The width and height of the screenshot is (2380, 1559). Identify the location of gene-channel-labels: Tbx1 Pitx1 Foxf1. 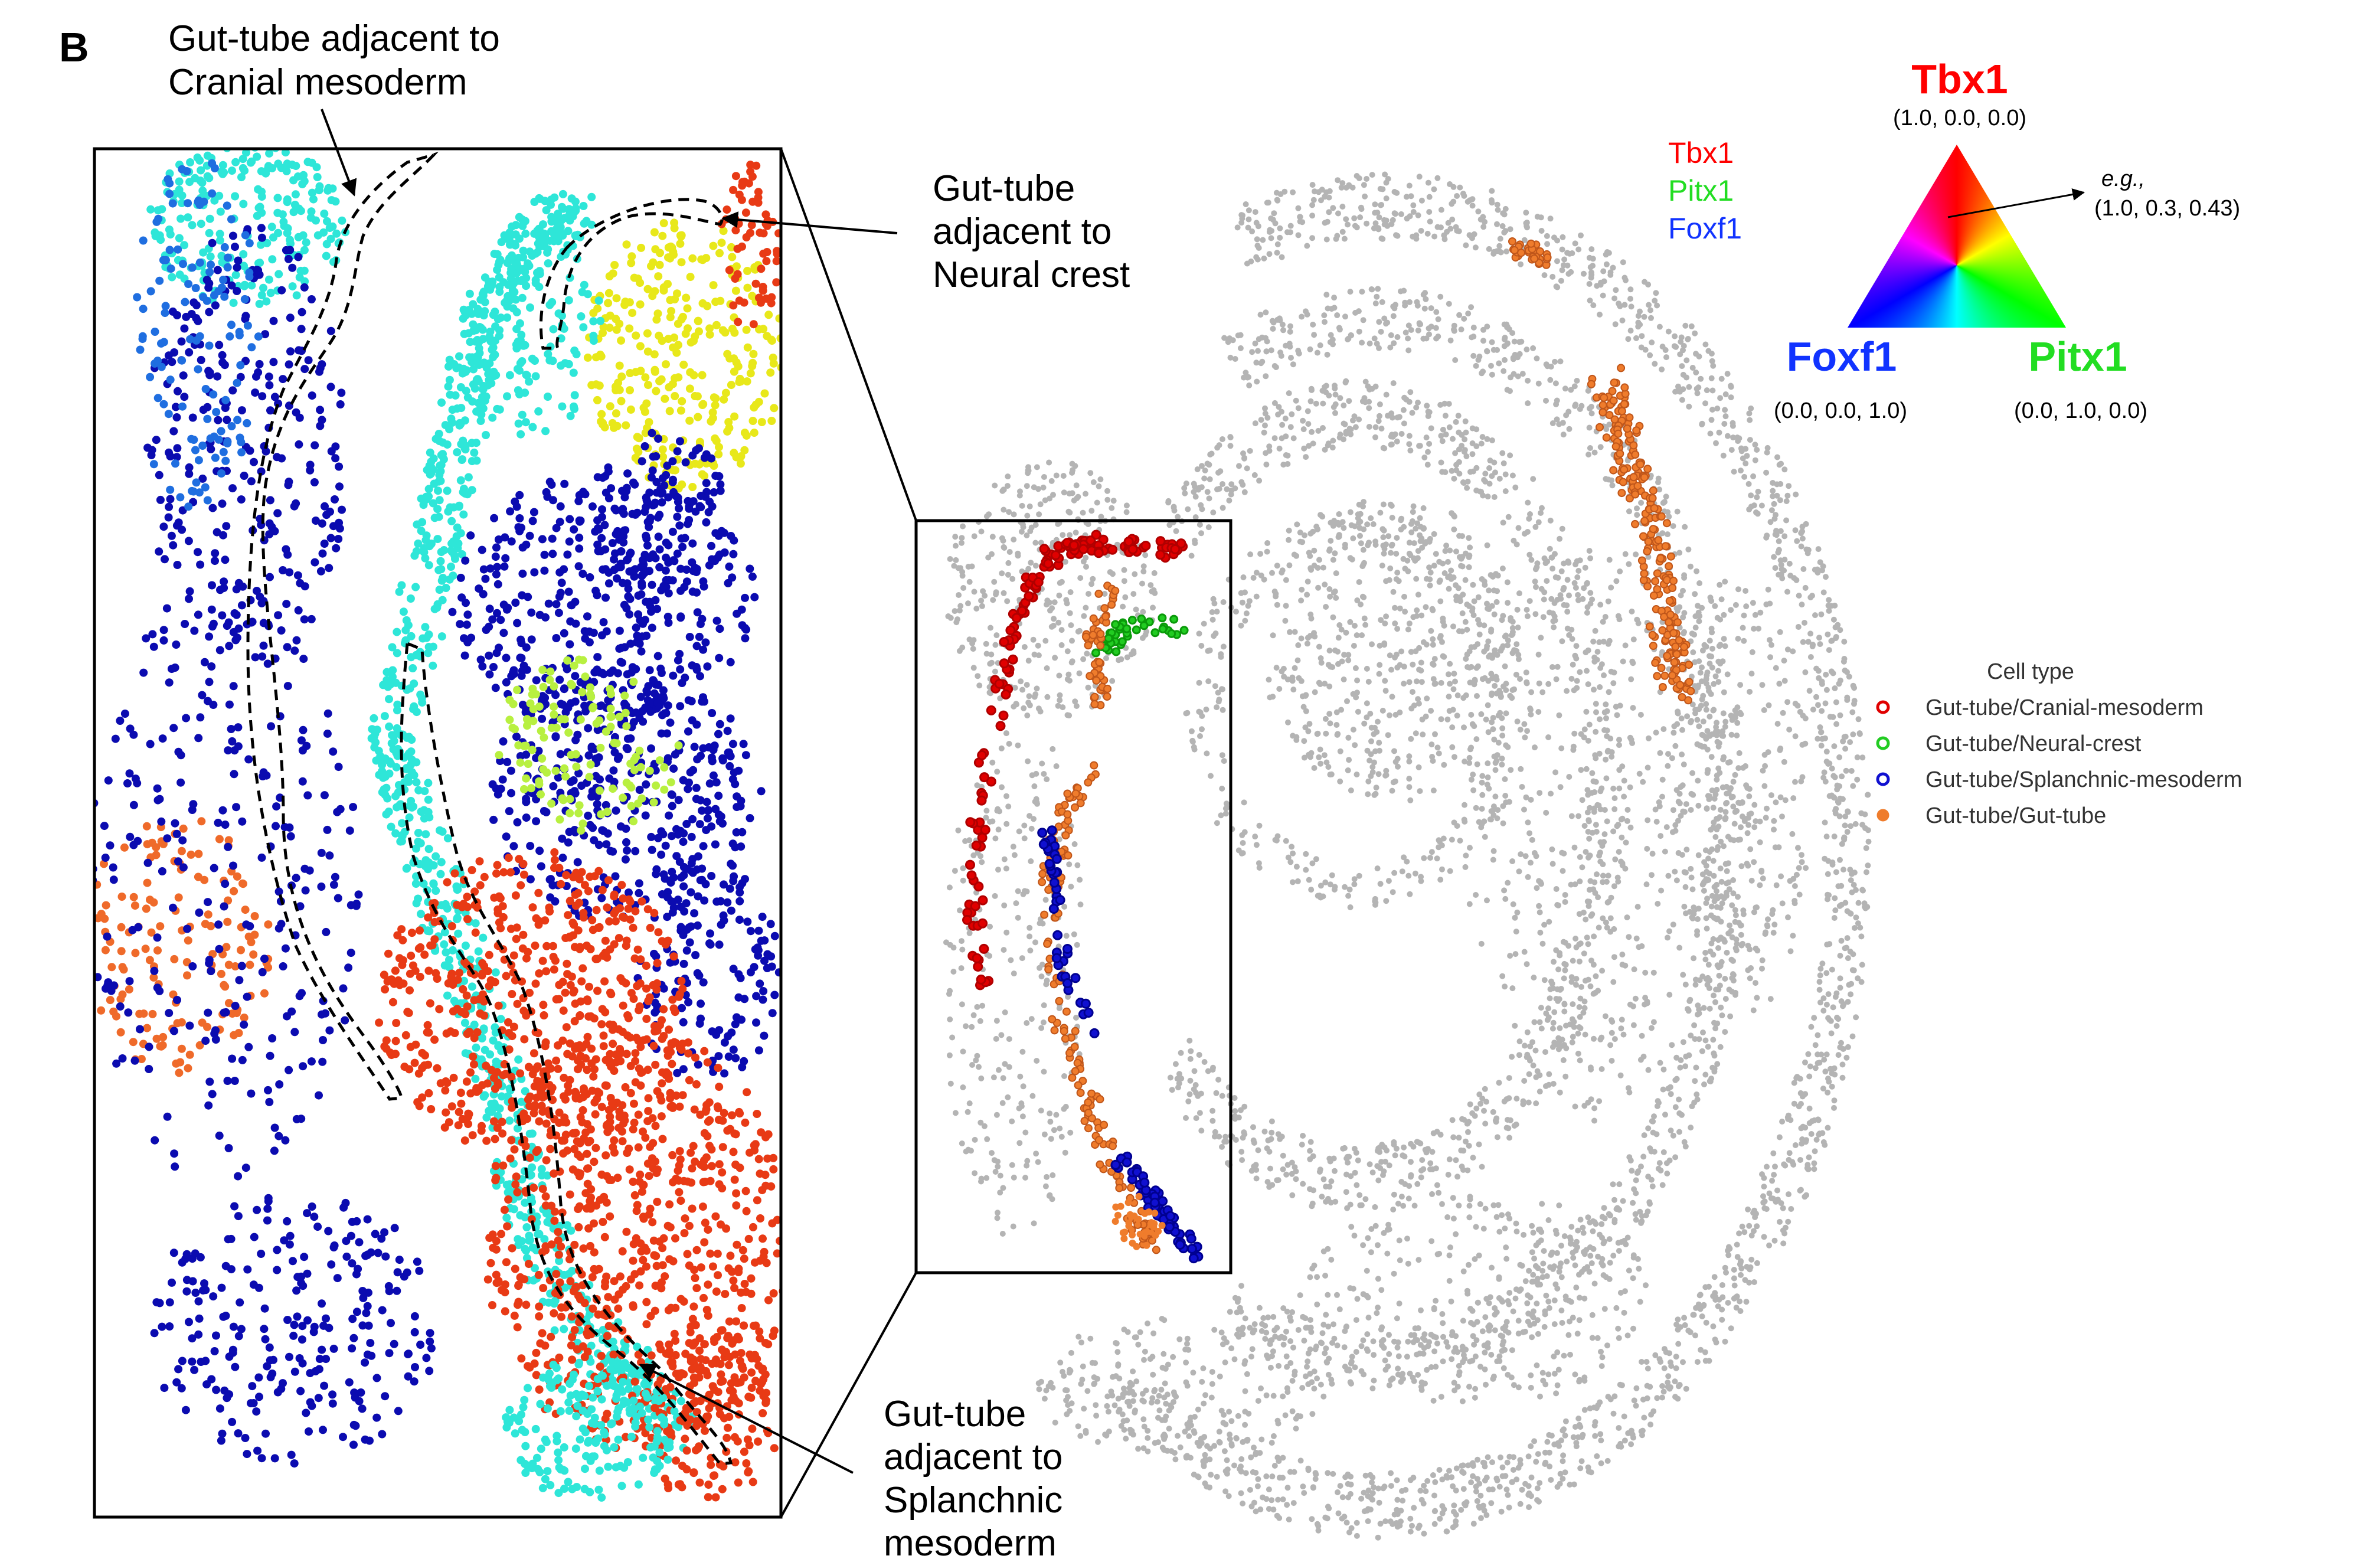
(1705, 190).